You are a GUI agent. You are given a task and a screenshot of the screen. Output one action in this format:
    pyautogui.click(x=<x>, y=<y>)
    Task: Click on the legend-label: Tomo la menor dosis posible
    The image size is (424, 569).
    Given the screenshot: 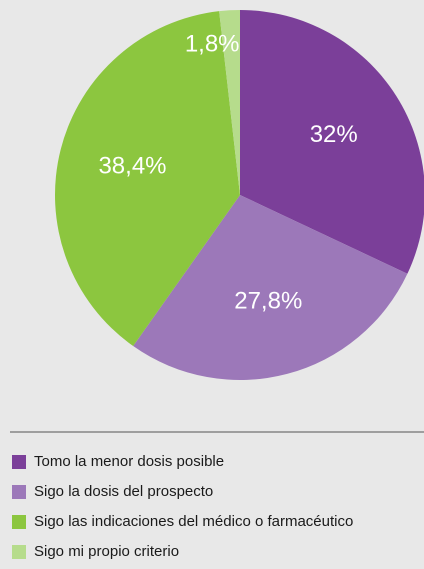 What is the action you would take?
    pyautogui.click(x=129, y=461)
    